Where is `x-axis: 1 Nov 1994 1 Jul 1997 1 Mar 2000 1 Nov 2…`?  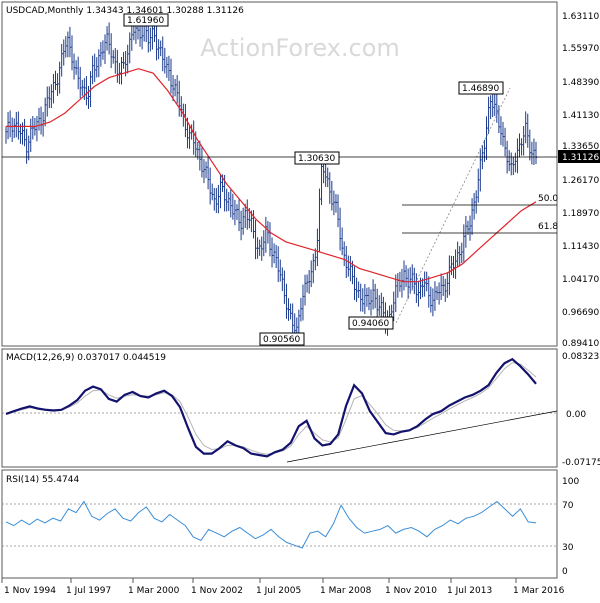 x-axis: 1 Nov 1994 1 Jul 1997 1 Mar 2000 1 Nov 2… is located at coordinates (283, 587).